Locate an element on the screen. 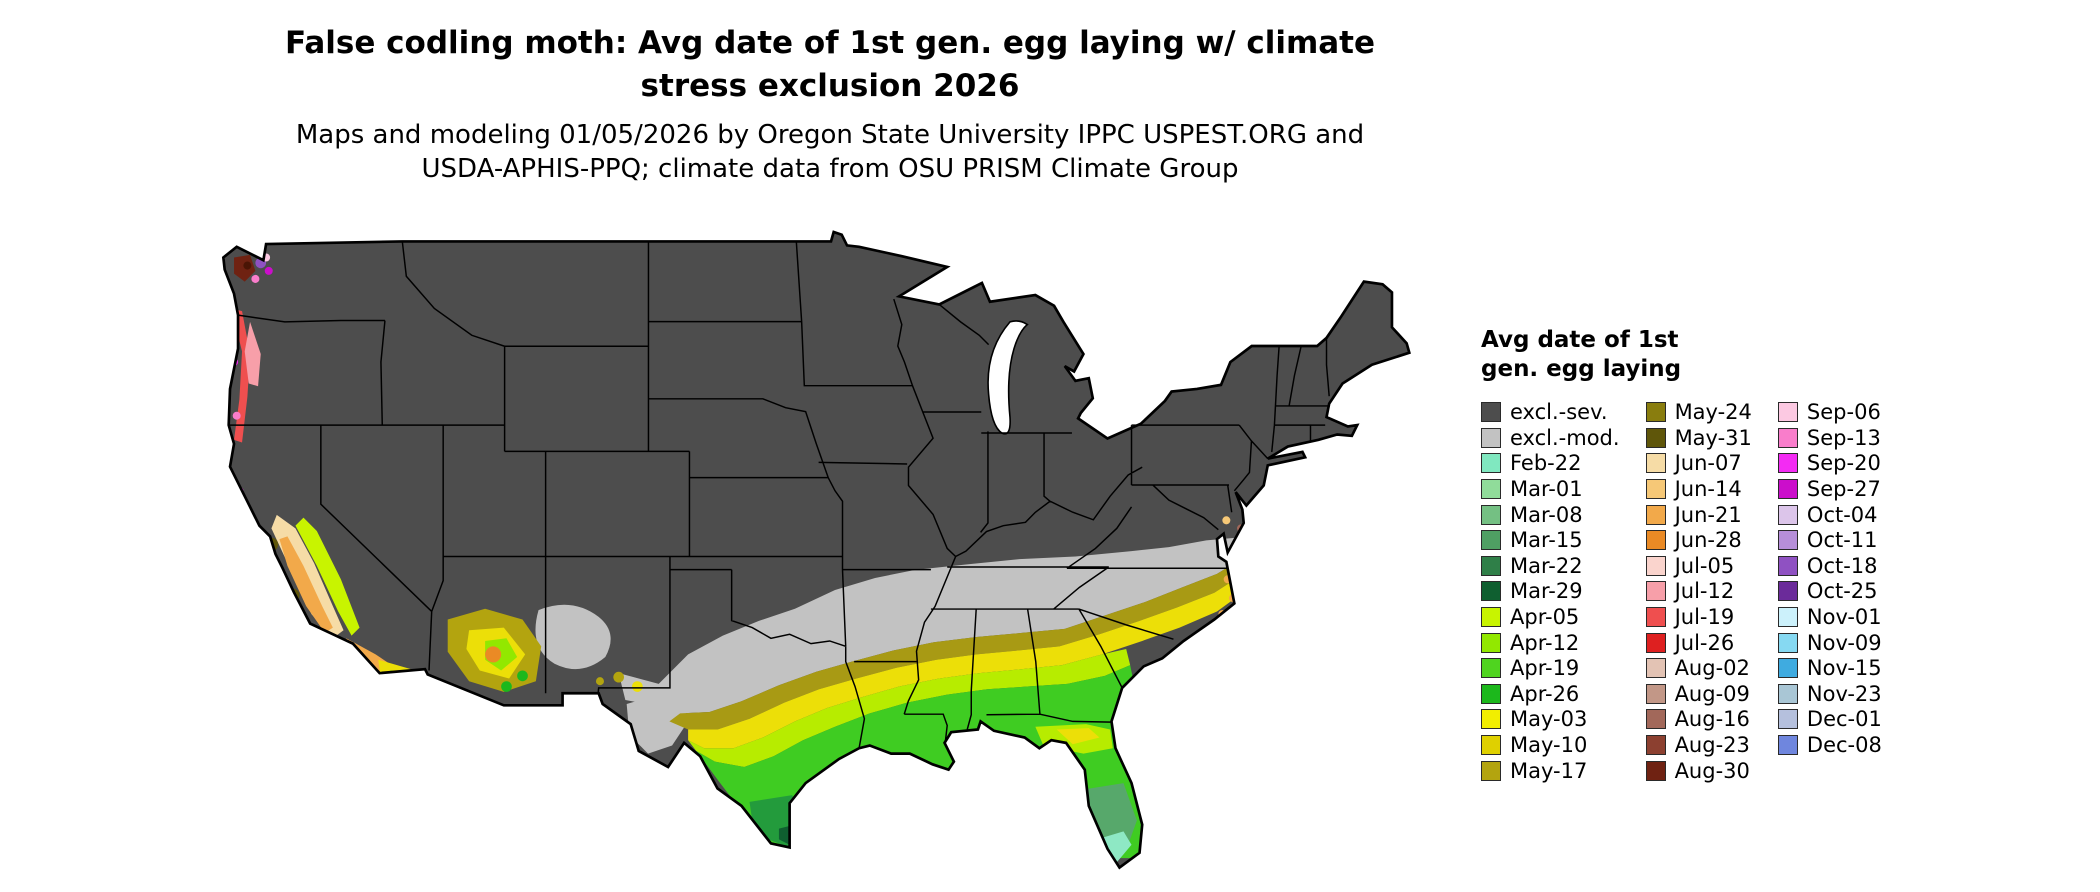 The image size is (2100, 892). legend-label: Jun-21 is located at coordinates (1708, 514).